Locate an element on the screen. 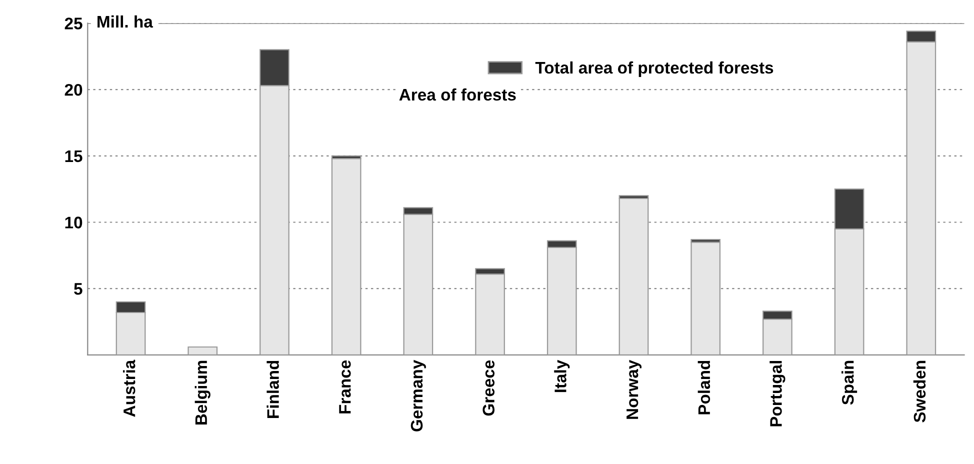 The width and height of the screenshot is (974, 464). x-tick-label: Portugal is located at coordinates (778, 393).